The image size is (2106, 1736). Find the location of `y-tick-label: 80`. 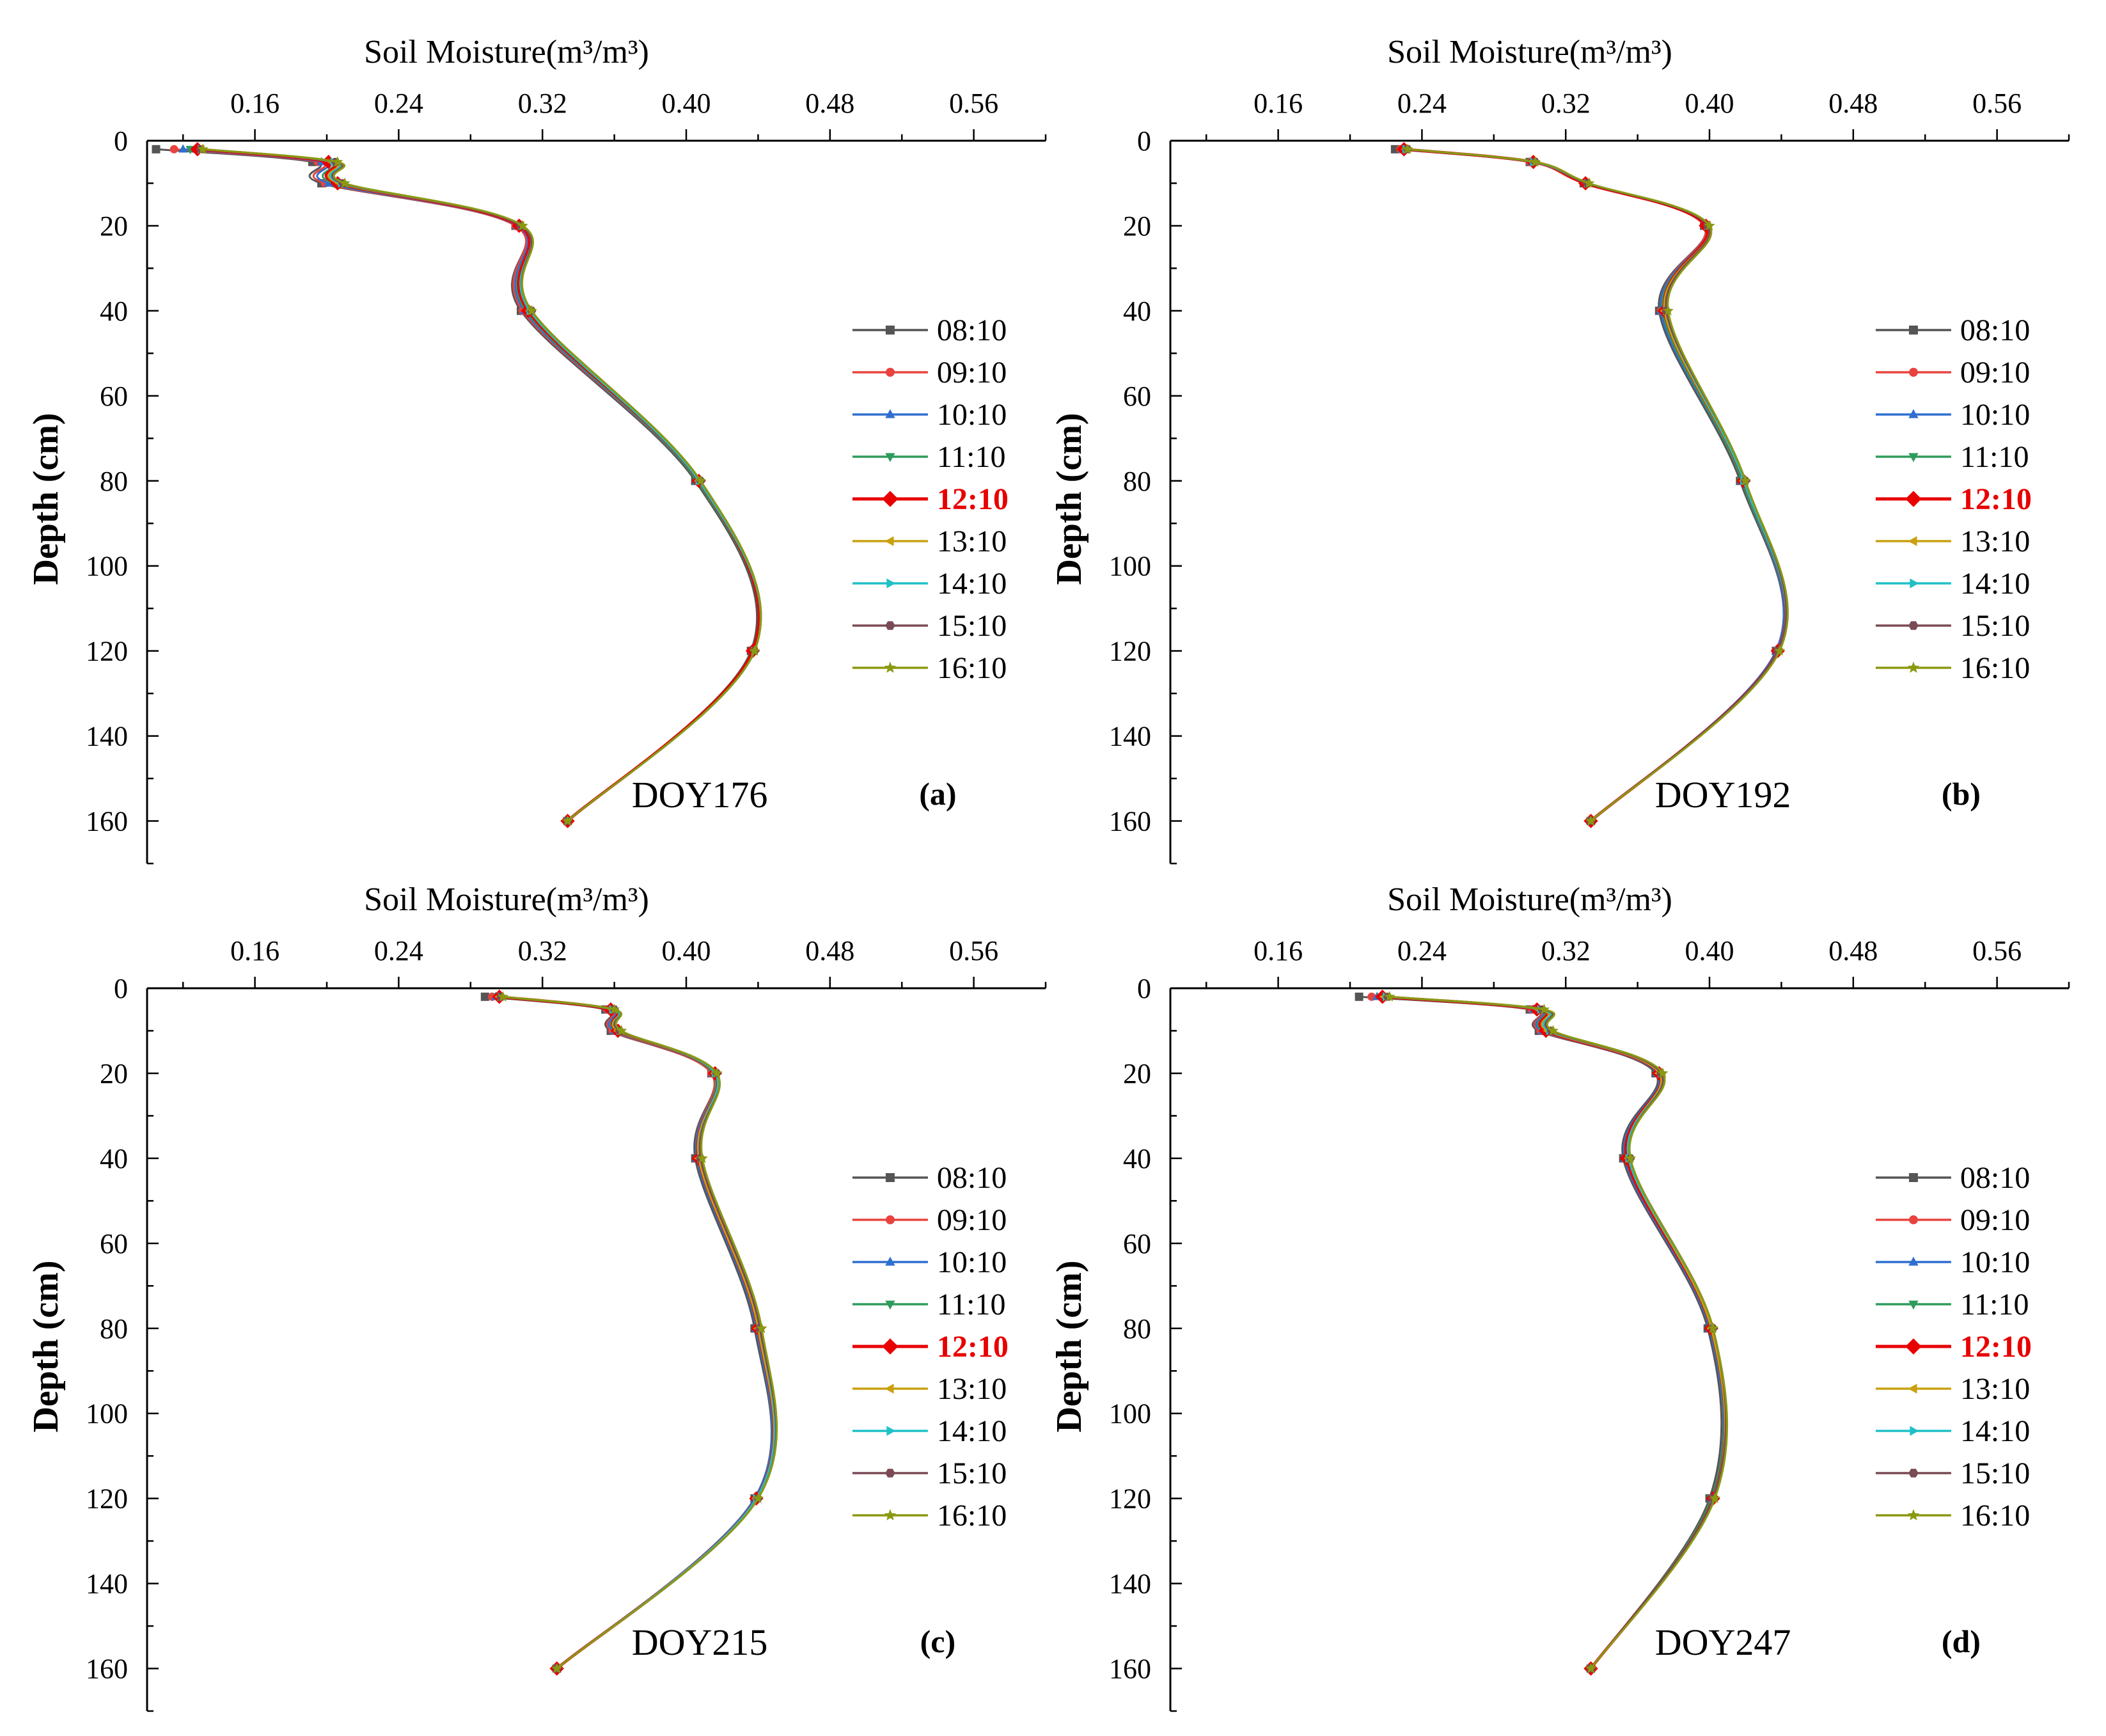

y-tick-label: 80 is located at coordinates (114, 1329).